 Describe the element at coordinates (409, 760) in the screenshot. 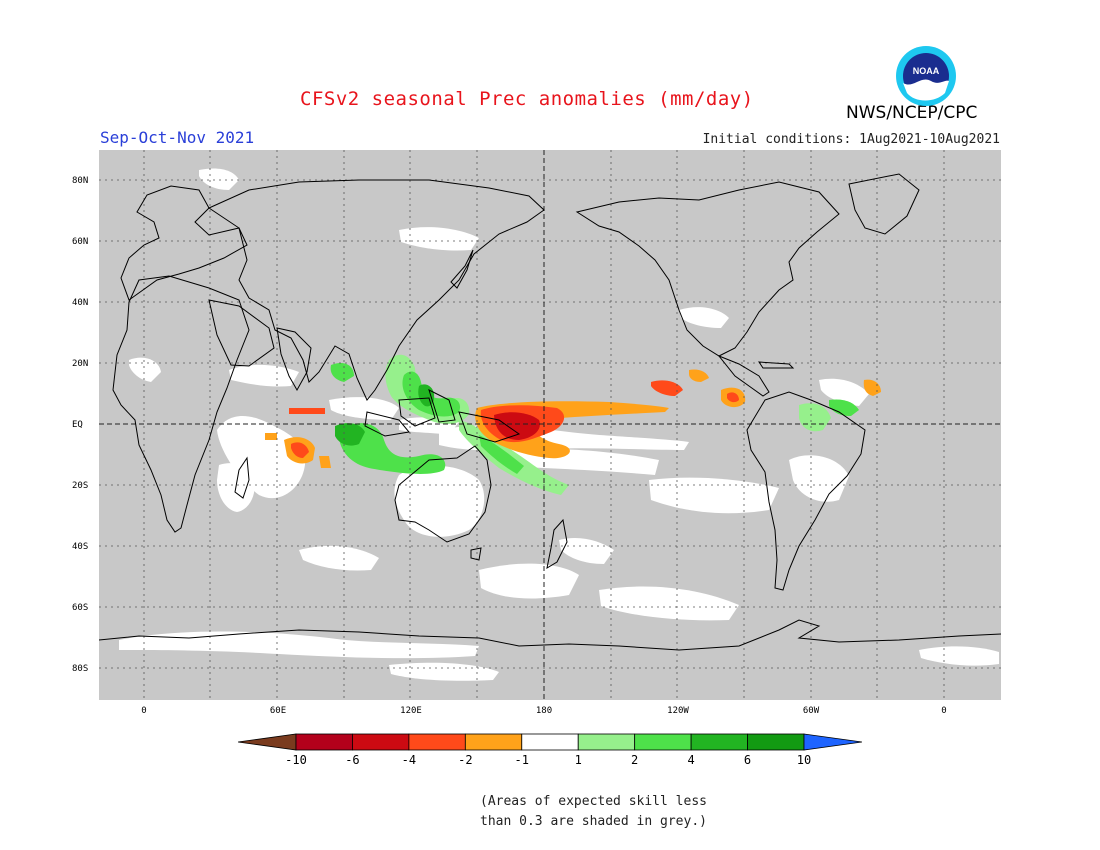

I see `colorbar-tick-label: -4` at that location.